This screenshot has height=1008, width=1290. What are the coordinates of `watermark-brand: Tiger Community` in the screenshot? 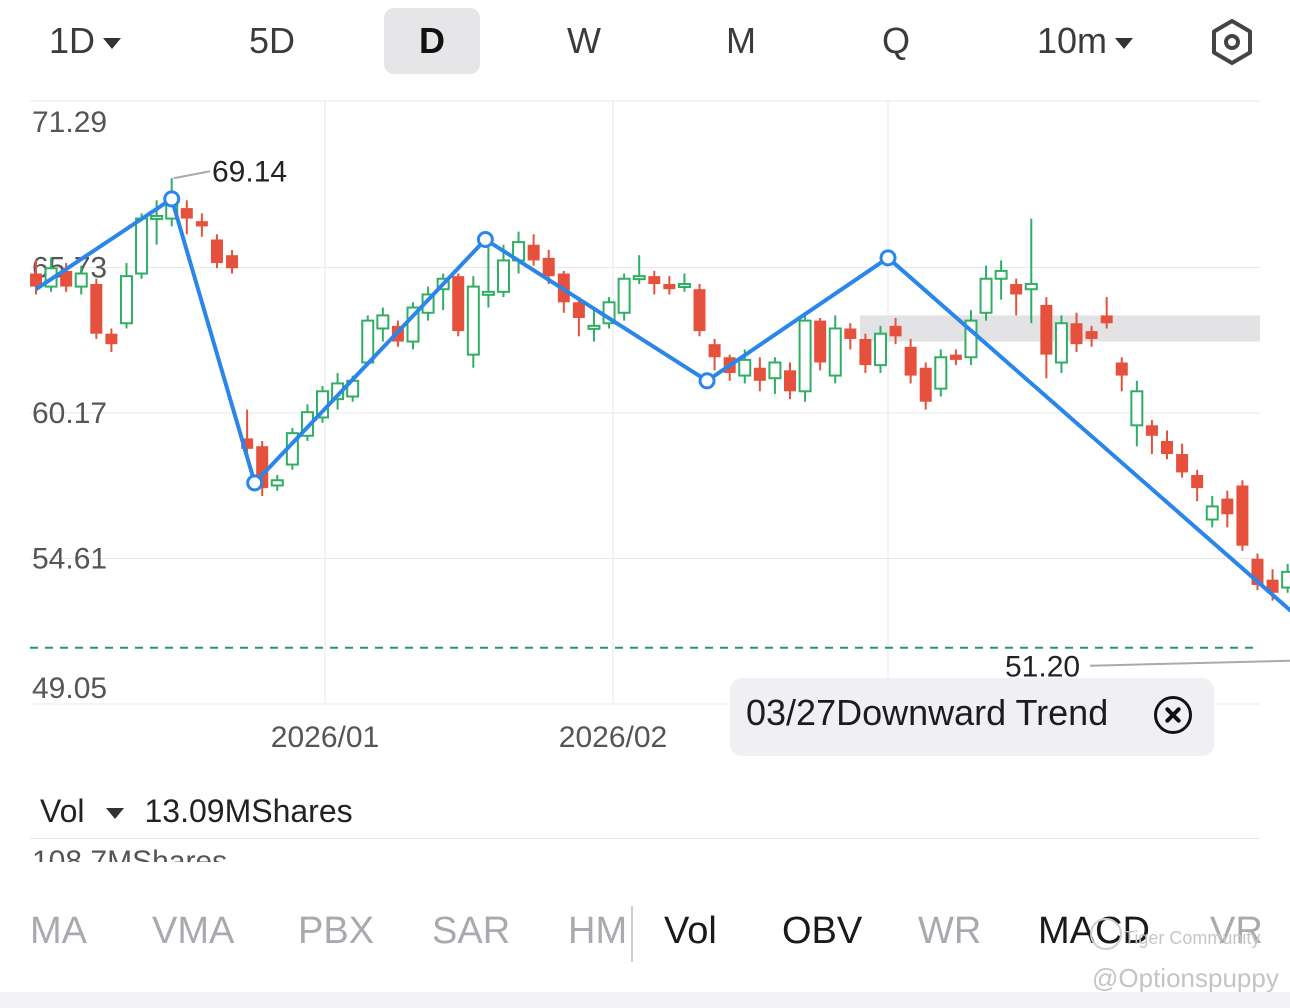 It's located at (1192, 938).